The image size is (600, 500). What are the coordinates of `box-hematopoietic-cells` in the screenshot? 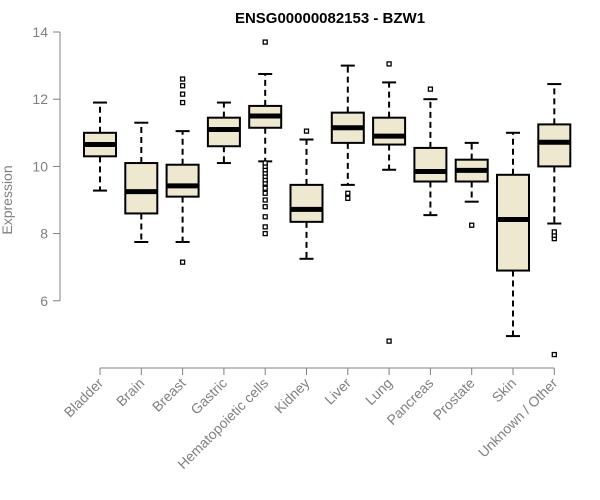 It's located at (265, 138).